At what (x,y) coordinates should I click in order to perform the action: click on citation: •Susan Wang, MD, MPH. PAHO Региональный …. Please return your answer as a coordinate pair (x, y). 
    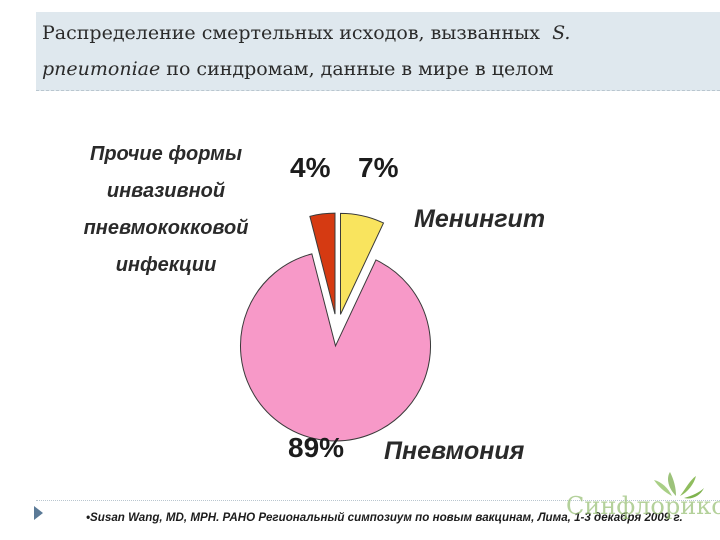
    Looking at the image, I should click on (384, 517).